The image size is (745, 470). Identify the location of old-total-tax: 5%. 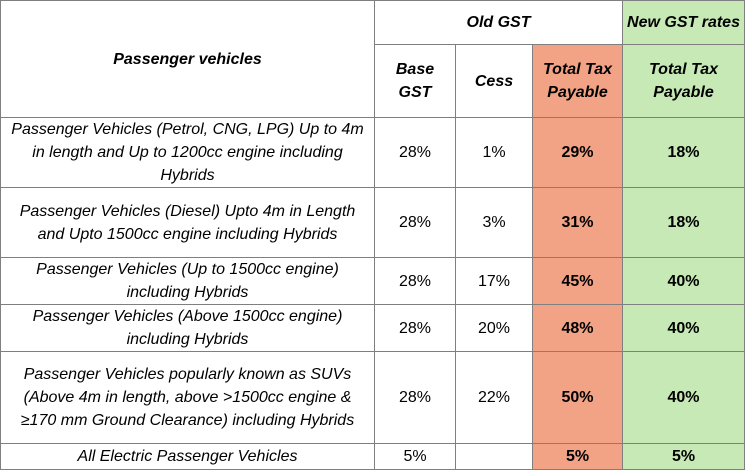
(577, 456).